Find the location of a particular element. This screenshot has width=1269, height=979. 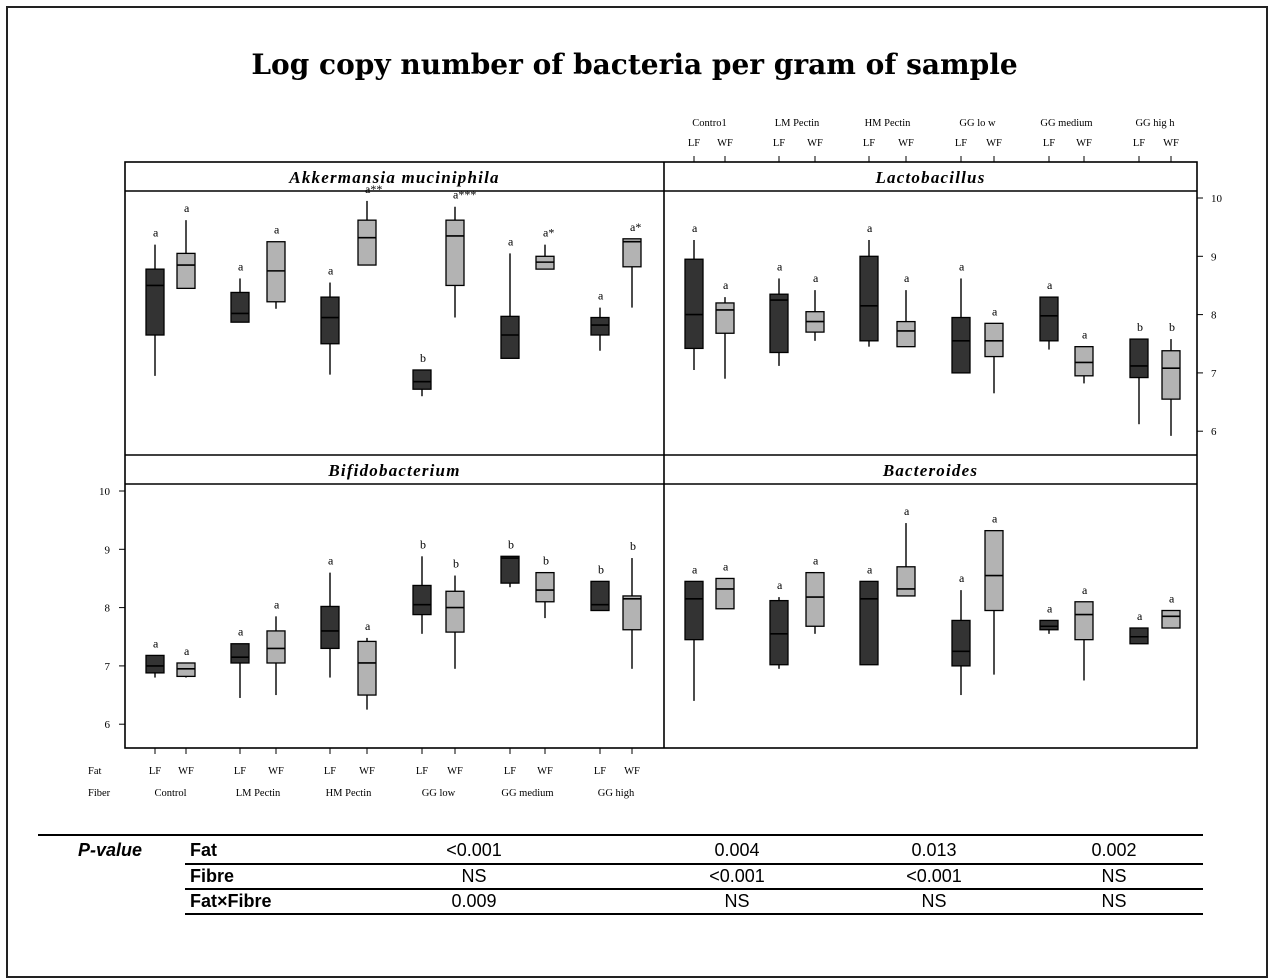

significance-label: a*** is located at coordinates (464, 195).